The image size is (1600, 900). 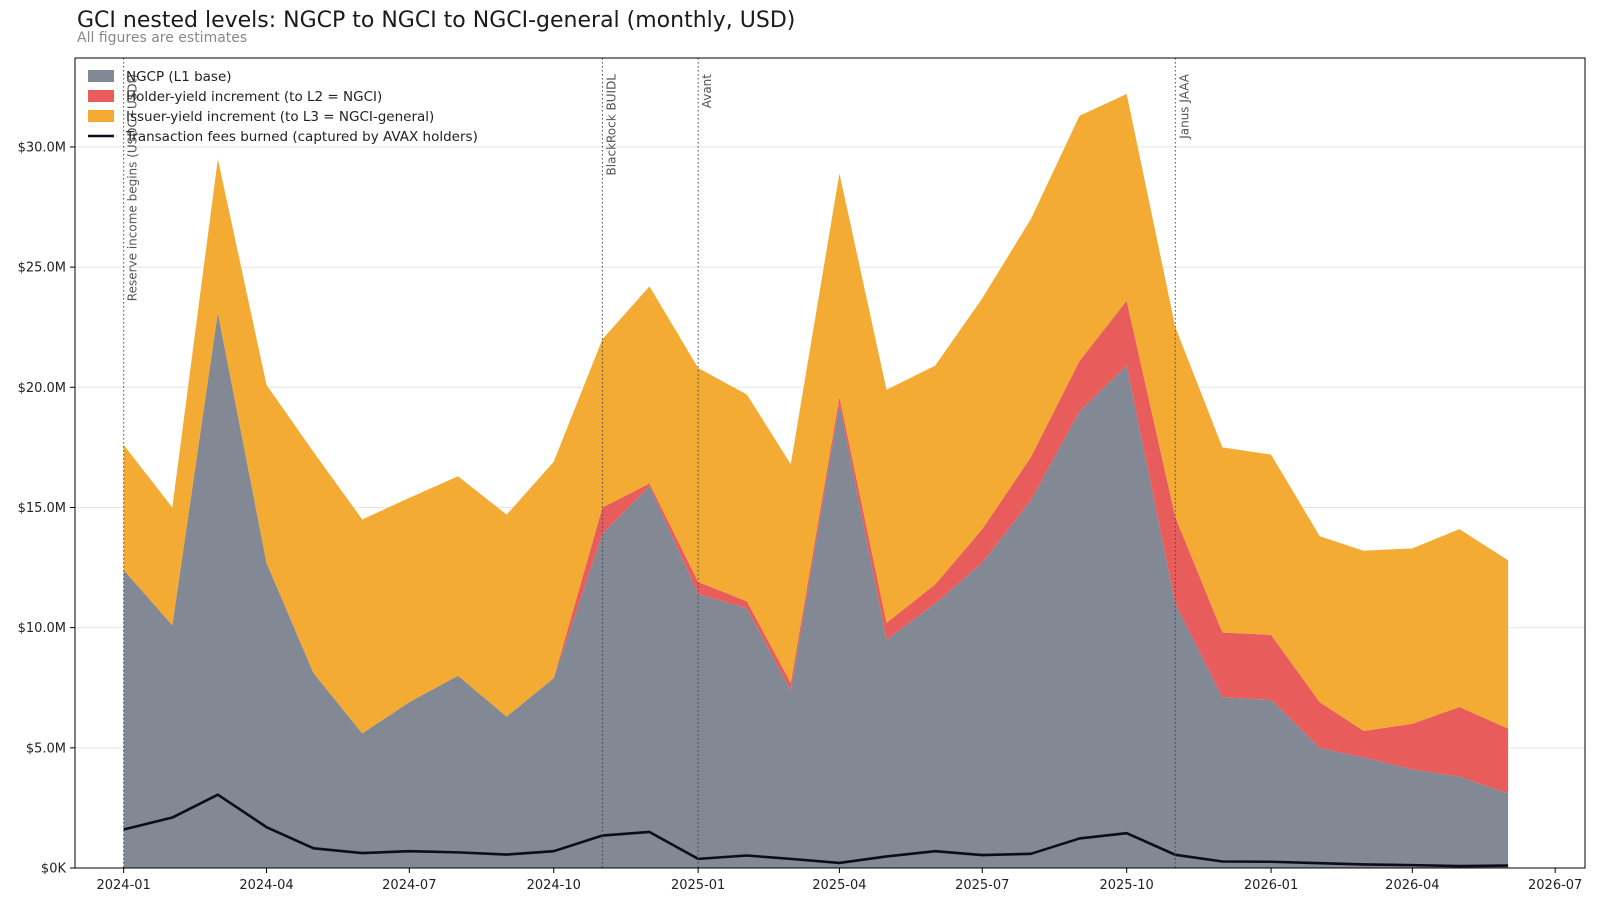 I want to click on y-tick-label: $0K, so click(x=54, y=869).